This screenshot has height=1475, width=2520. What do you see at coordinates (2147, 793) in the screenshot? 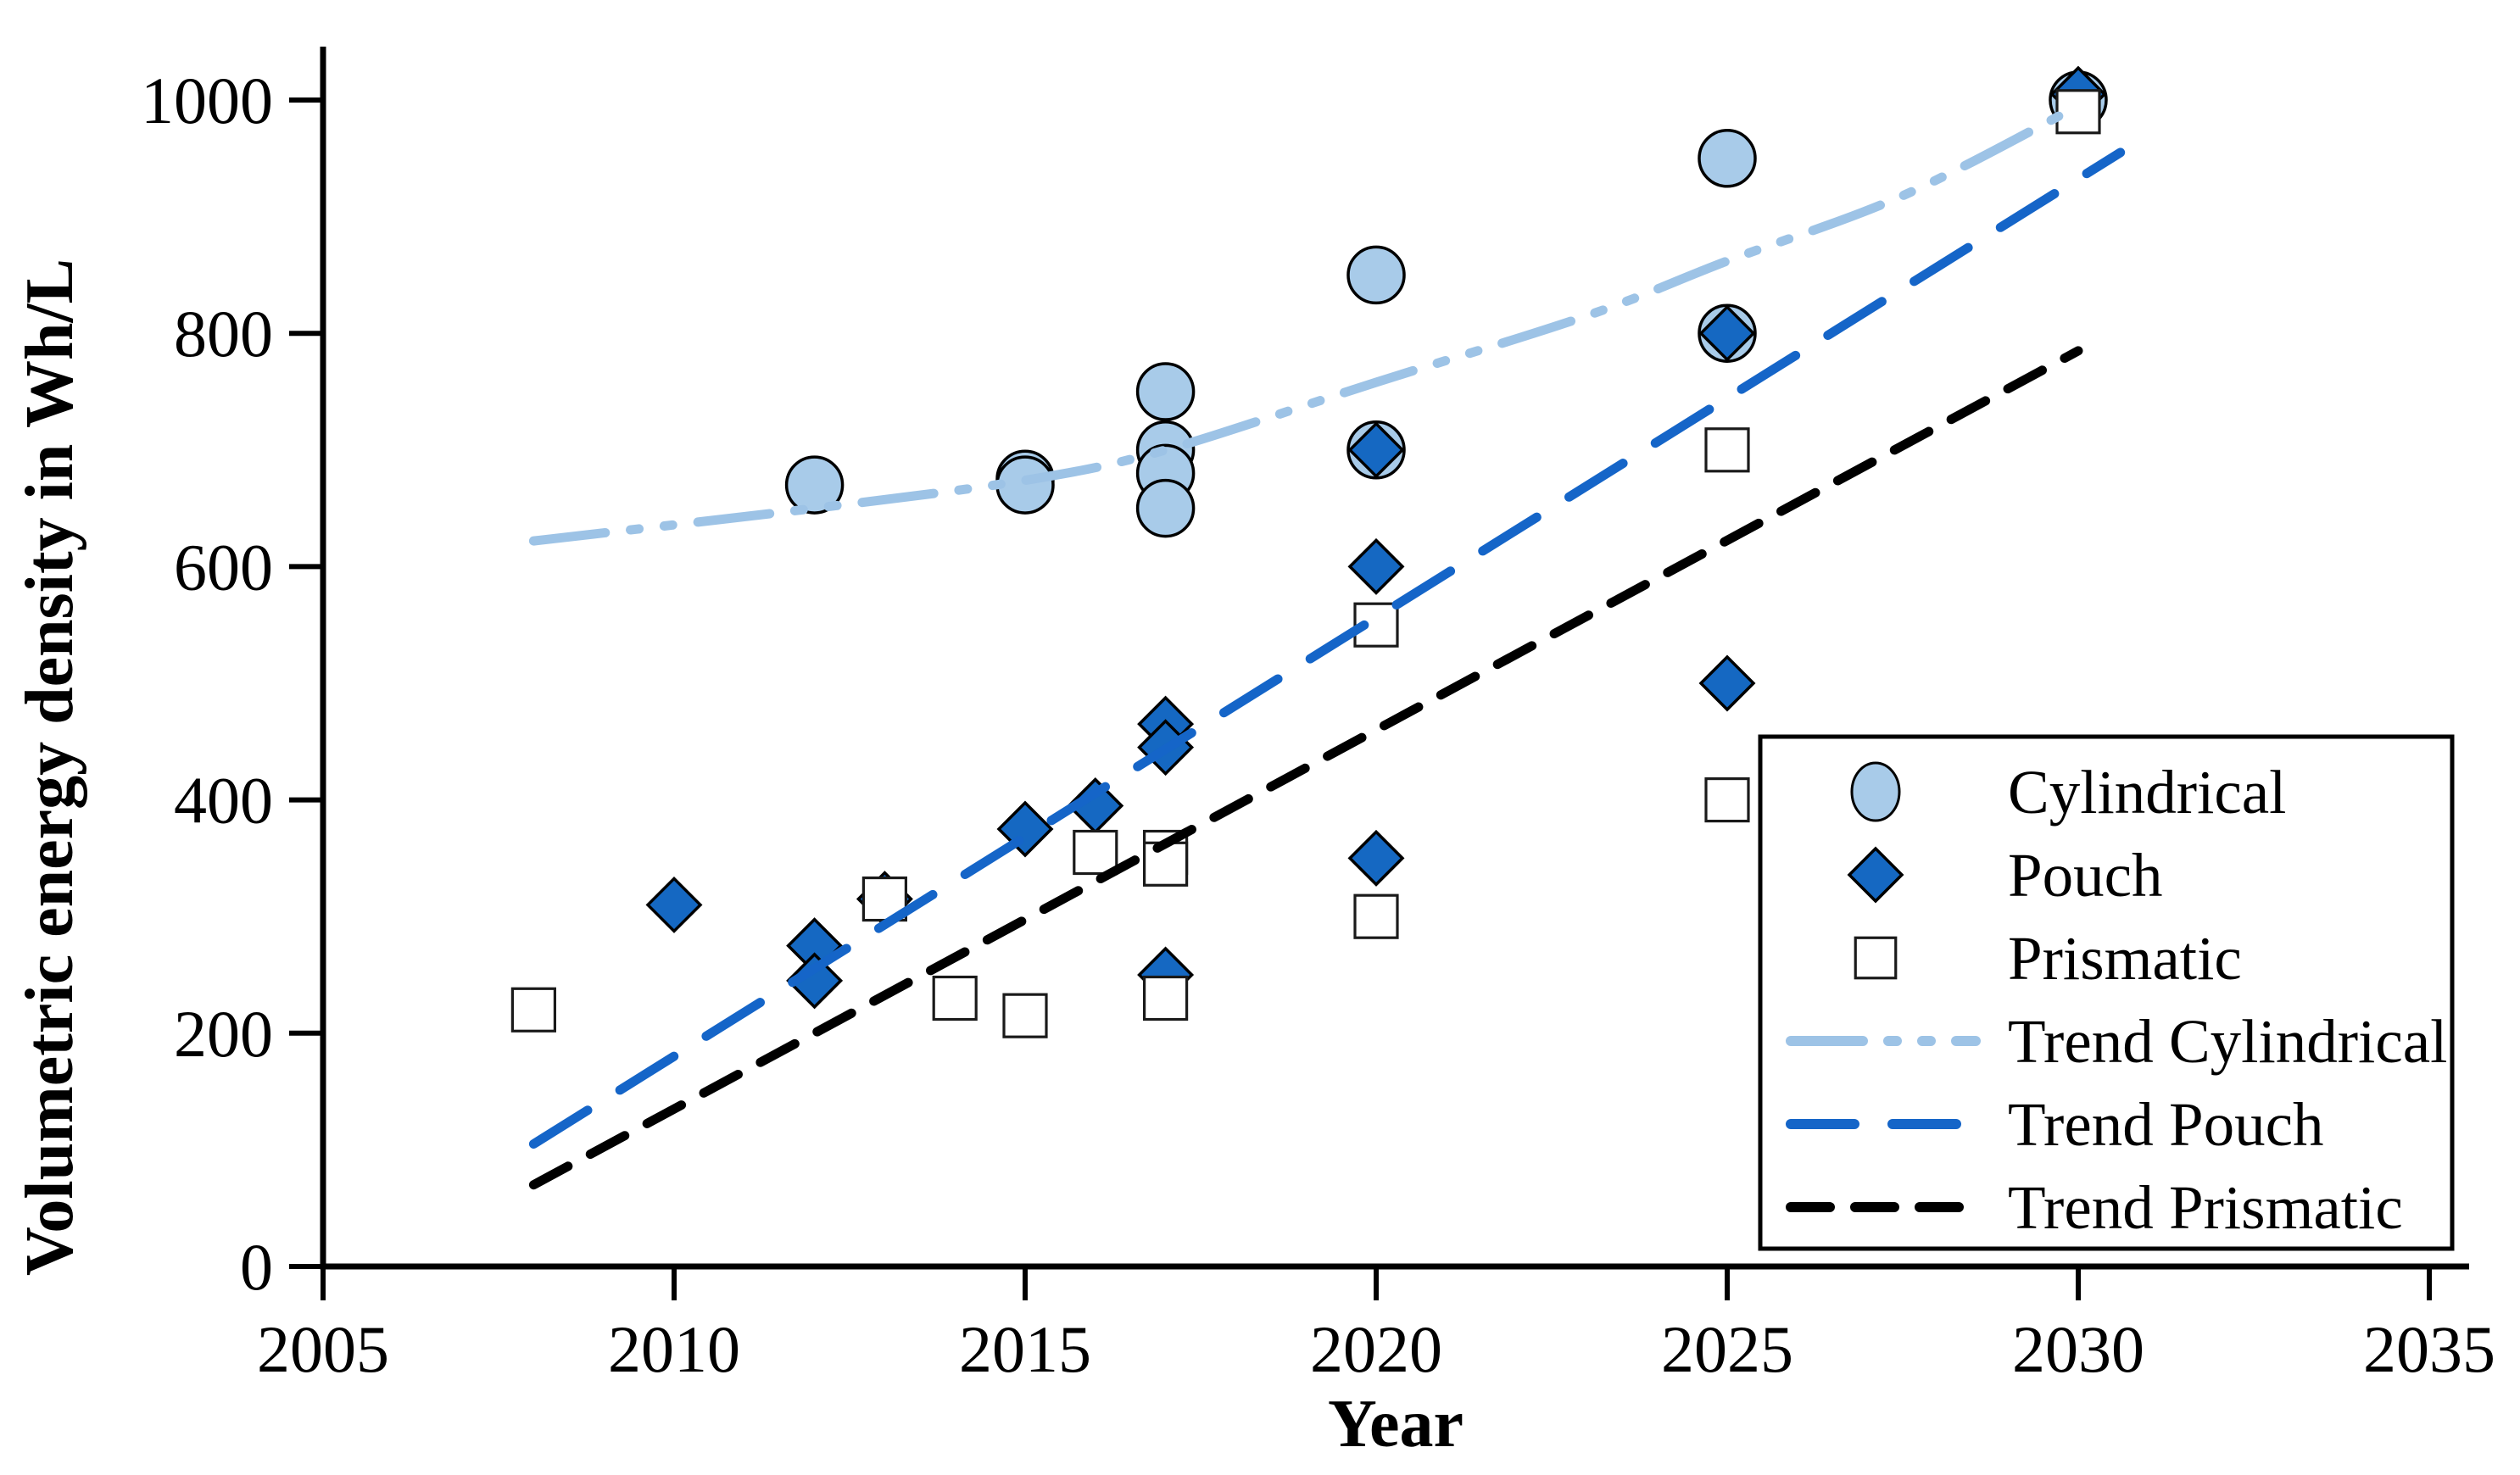
I see `legend-label: Cylindrical` at bounding box center [2147, 793].